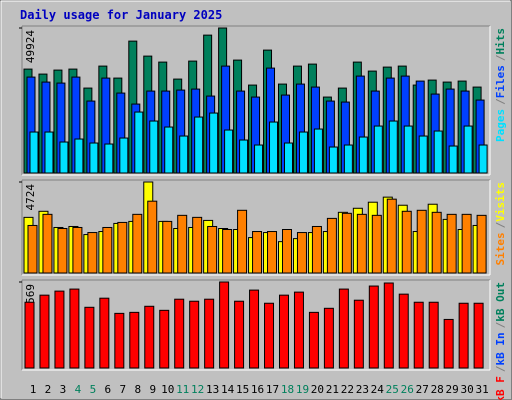 The width and height of the screenshot is (512, 400). I want to click on x-tick-label: 6, so click(108, 389).